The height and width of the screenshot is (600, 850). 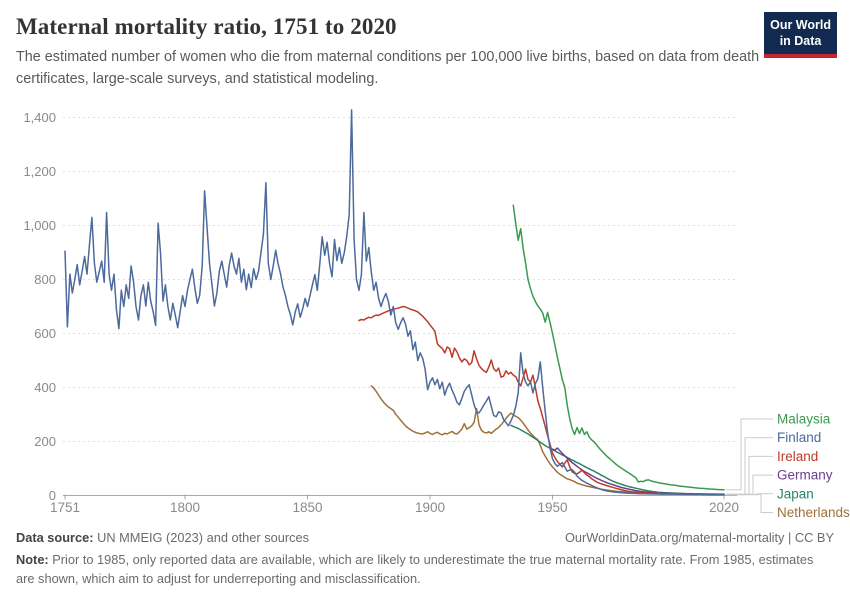 I want to click on owid-logo: Our World in Data, so click(x=800, y=35).